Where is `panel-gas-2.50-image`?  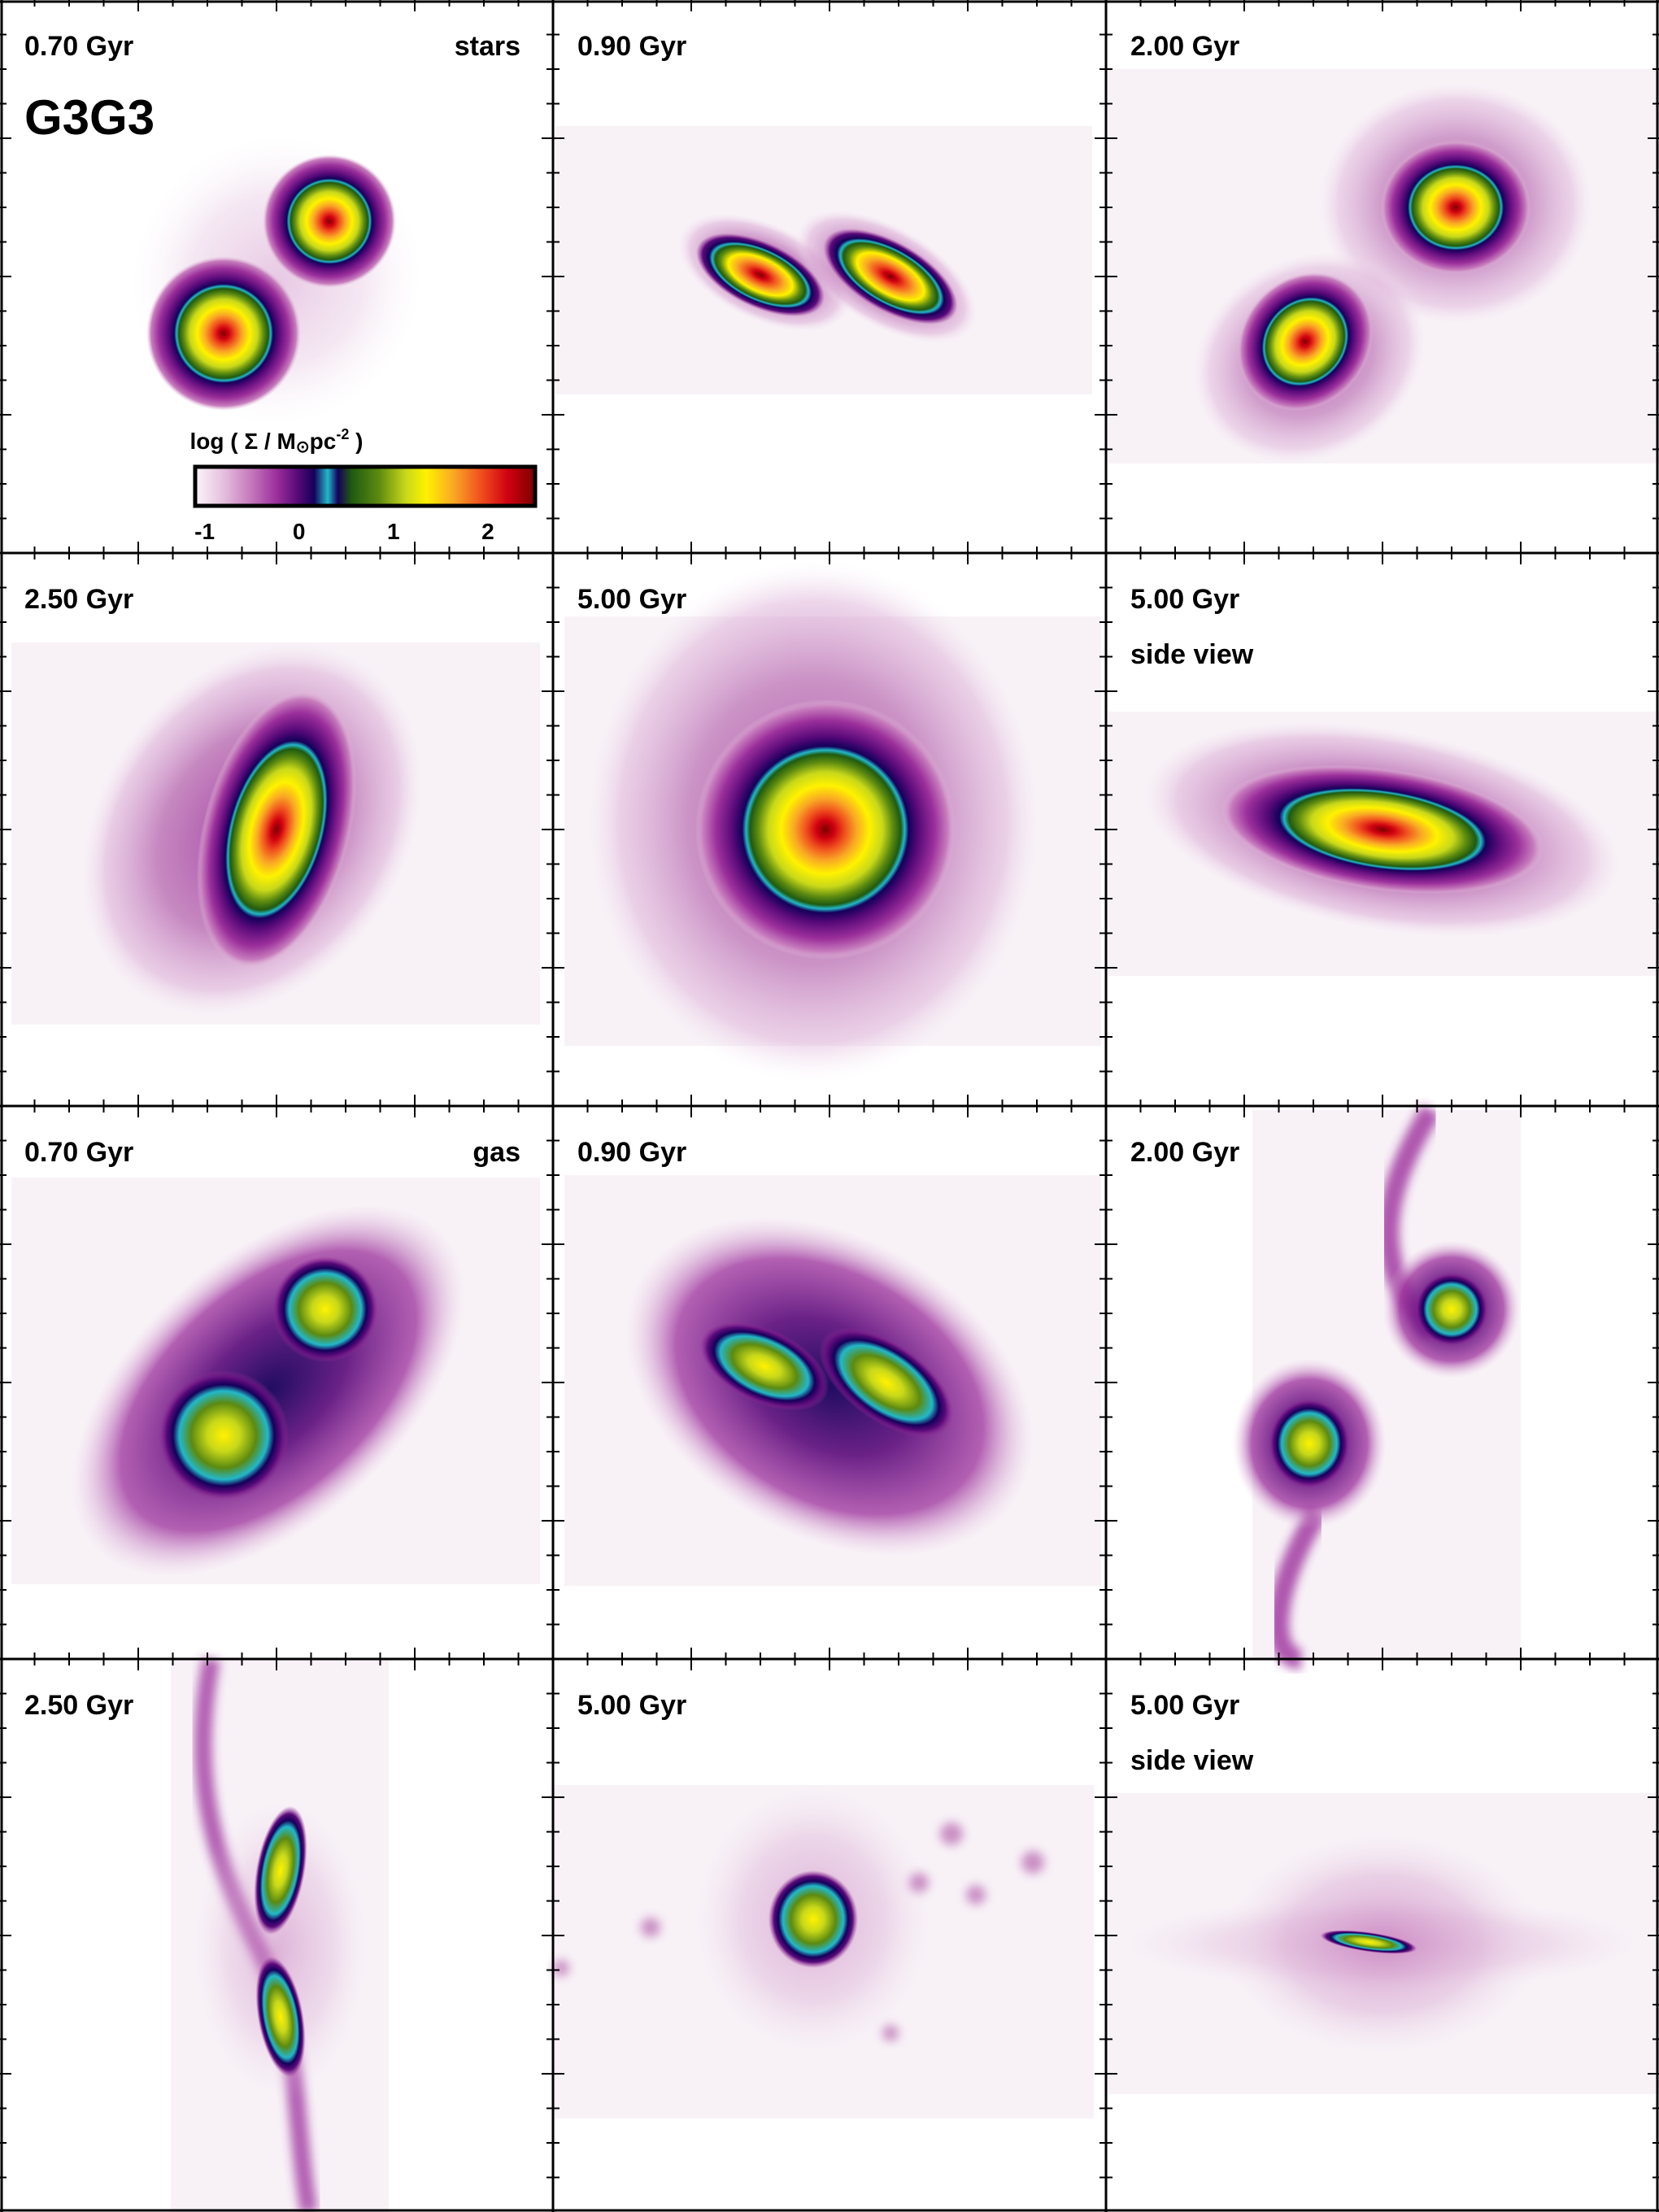
panel-gas-2.50-image is located at coordinates (280, 1934).